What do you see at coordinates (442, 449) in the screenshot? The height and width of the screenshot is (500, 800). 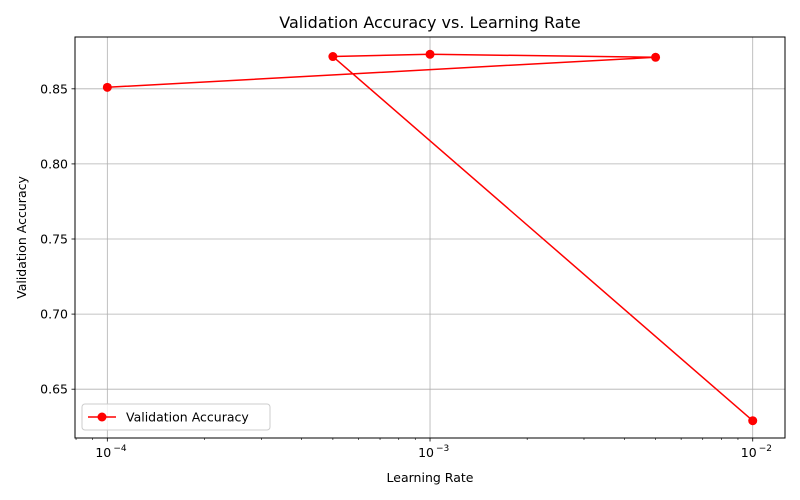 I see `x-tick-exponent: −3` at bounding box center [442, 449].